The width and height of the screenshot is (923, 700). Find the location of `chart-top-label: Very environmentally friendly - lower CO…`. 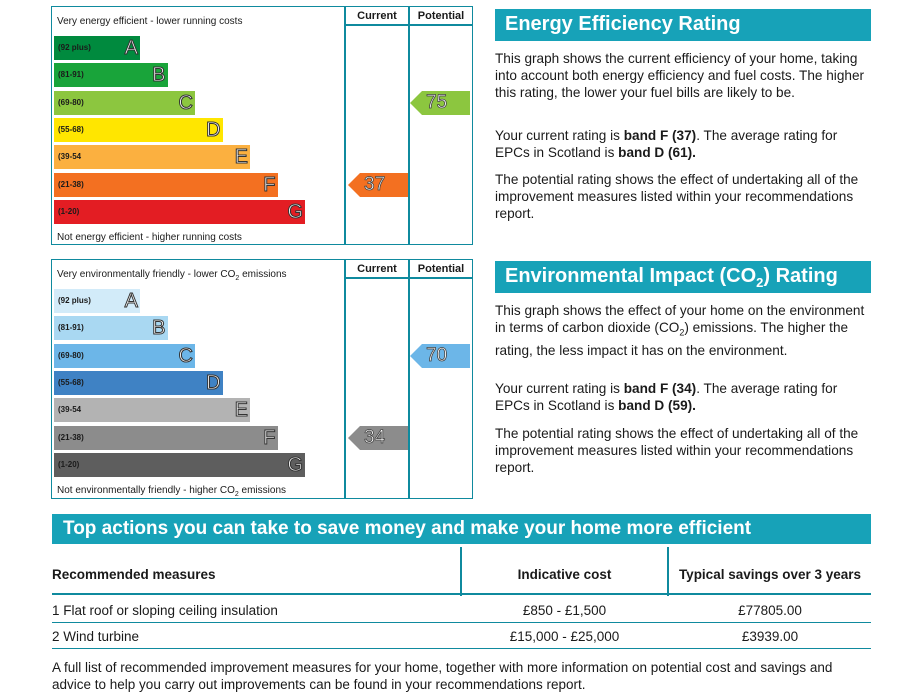

chart-top-label: Very environmentally friendly - lower CO… is located at coordinates (172, 275).